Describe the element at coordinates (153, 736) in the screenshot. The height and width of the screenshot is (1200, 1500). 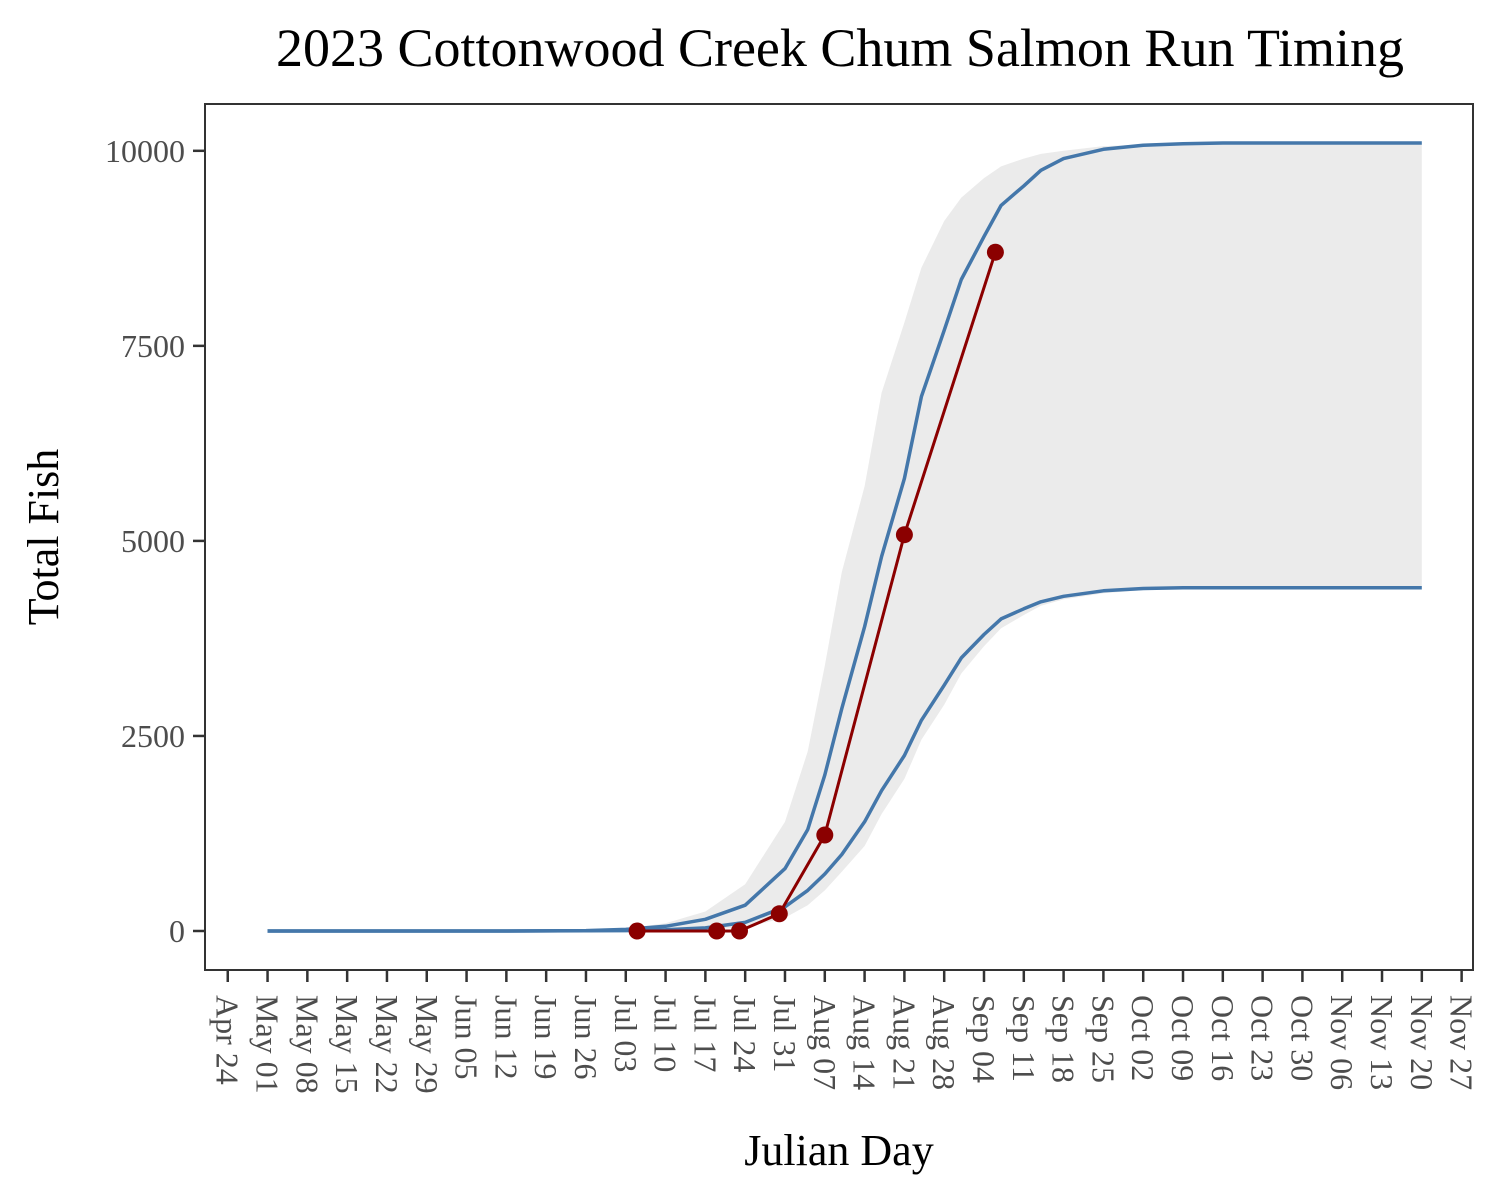
I see `y-tick-label: 2500` at that location.